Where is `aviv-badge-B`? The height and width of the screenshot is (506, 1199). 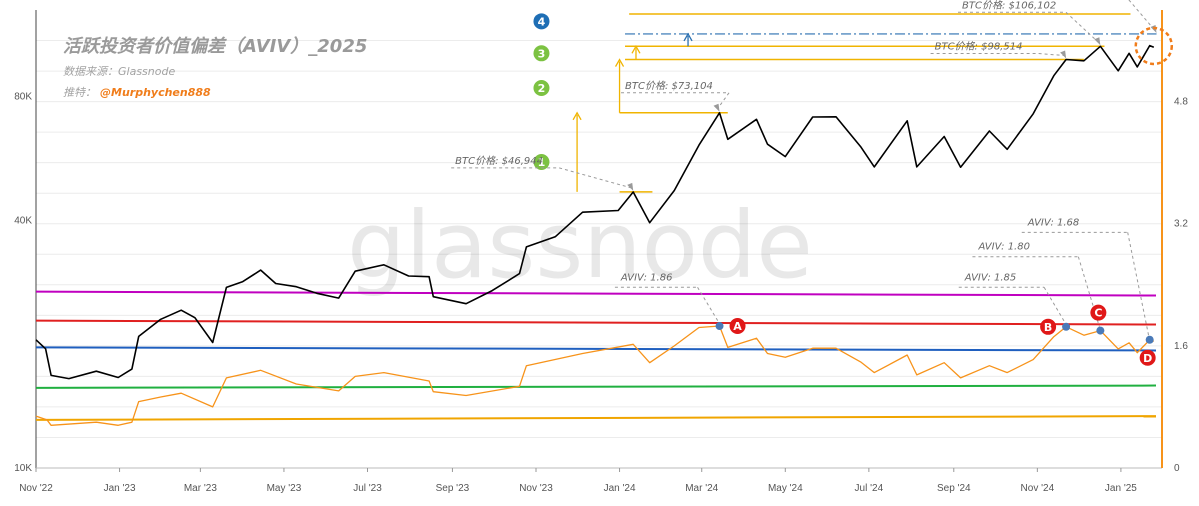 aviv-badge-B is located at coordinates (1048, 326).